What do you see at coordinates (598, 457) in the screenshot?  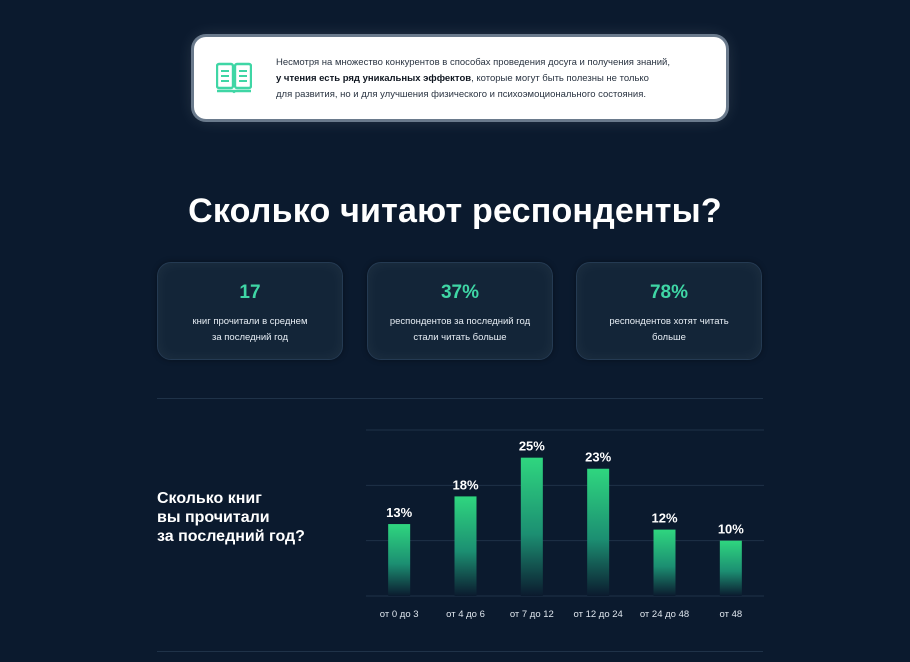 I see `bar-value-label: 23%` at bounding box center [598, 457].